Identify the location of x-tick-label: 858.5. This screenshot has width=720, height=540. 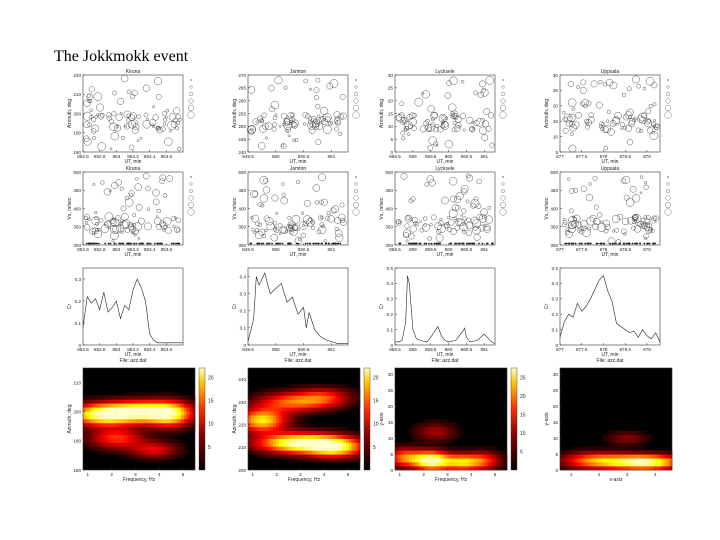
(395, 156).